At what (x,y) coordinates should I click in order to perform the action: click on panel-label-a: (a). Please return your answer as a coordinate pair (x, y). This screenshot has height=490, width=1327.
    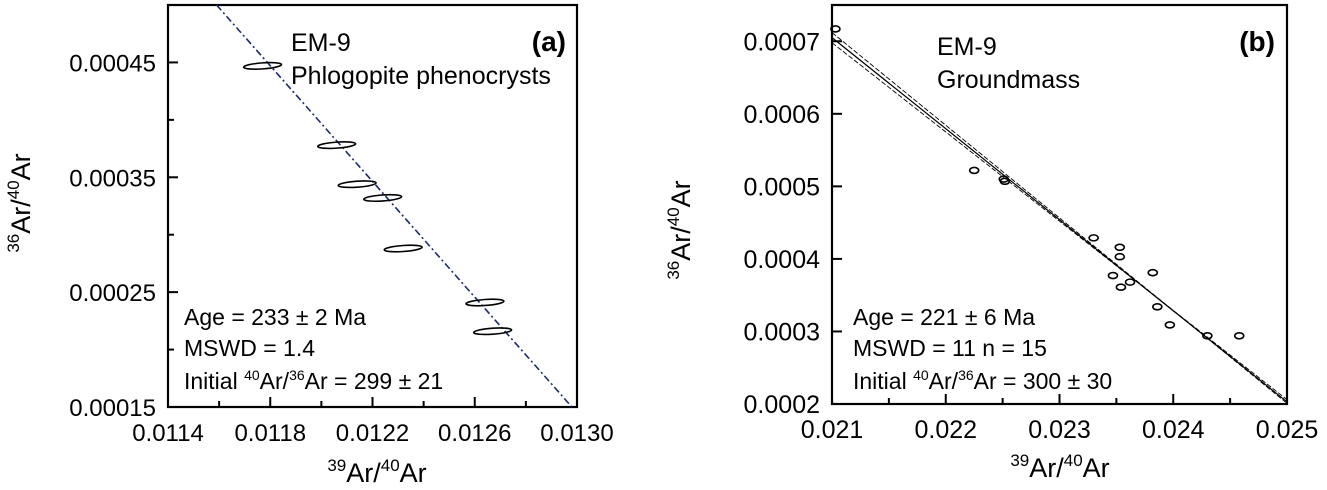
    Looking at the image, I should click on (549, 41).